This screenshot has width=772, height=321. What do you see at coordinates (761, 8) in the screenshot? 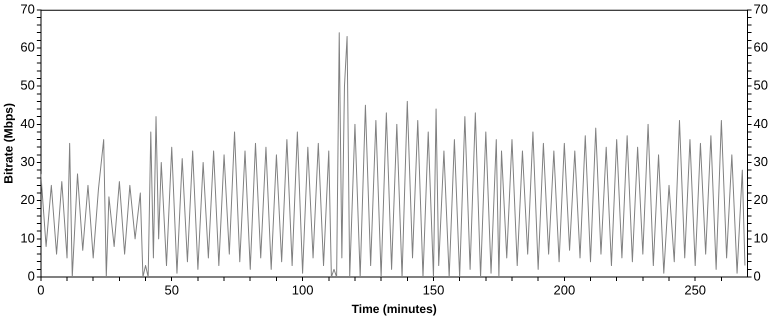
I see `y2-tick-label: 70` at bounding box center [761, 8].